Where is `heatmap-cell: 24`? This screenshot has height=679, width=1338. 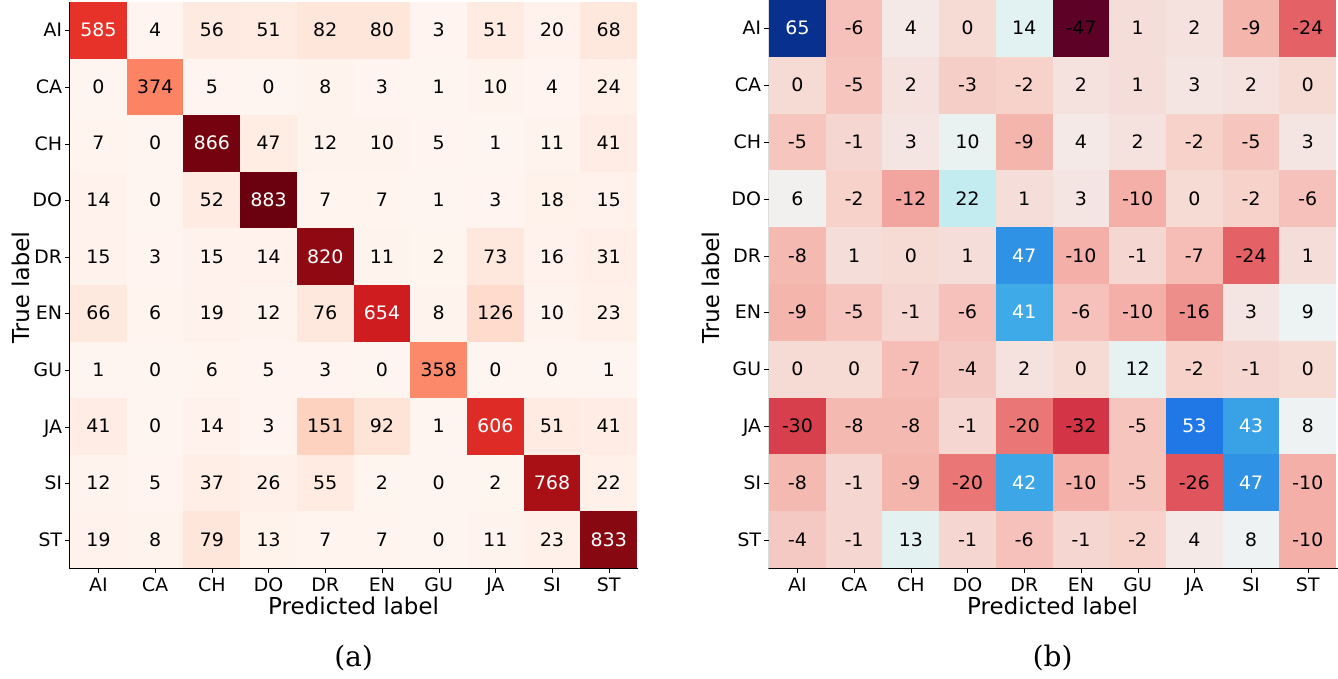
heatmap-cell: 24 is located at coordinates (608, 87).